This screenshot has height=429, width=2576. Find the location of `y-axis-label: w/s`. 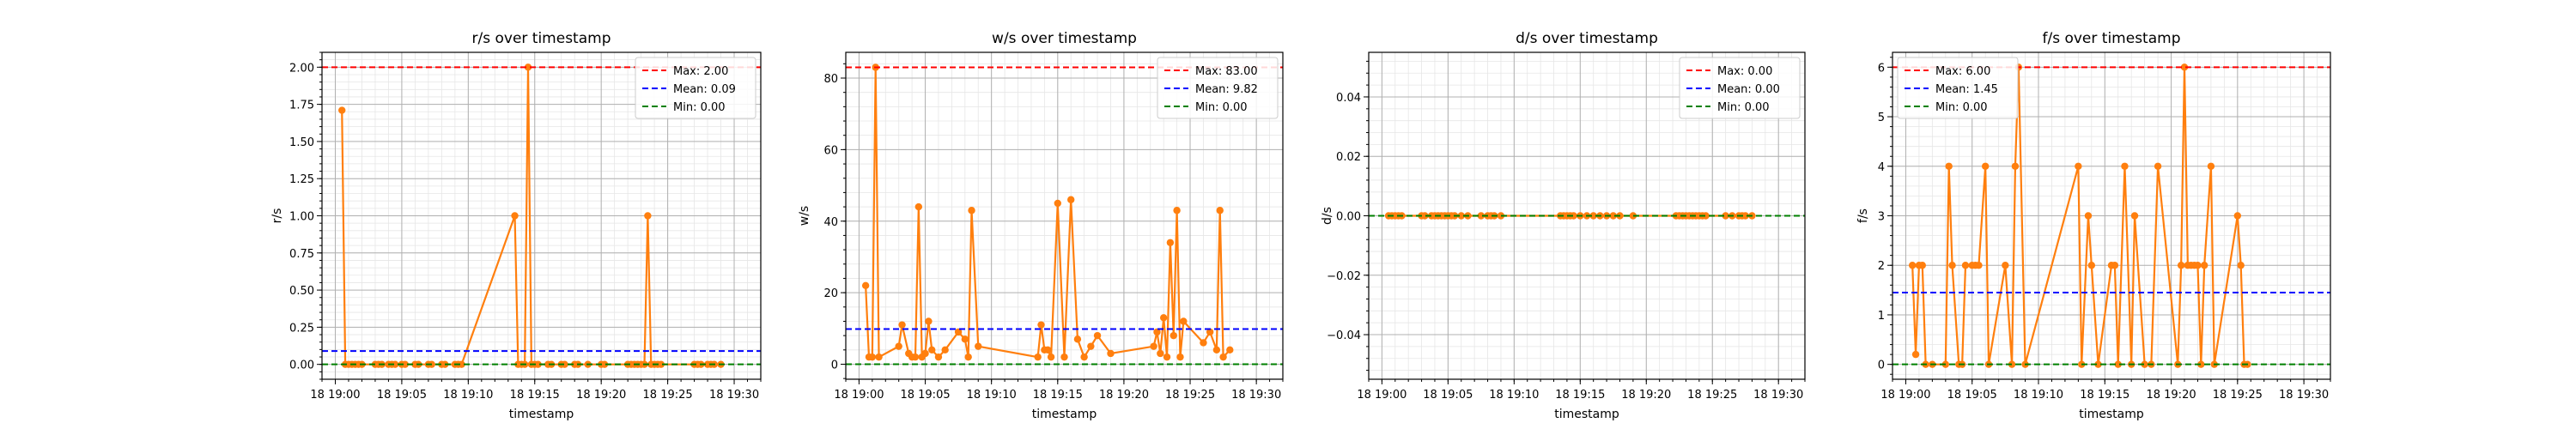

y-axis-label: w/s is located at coordinates (804, 216).